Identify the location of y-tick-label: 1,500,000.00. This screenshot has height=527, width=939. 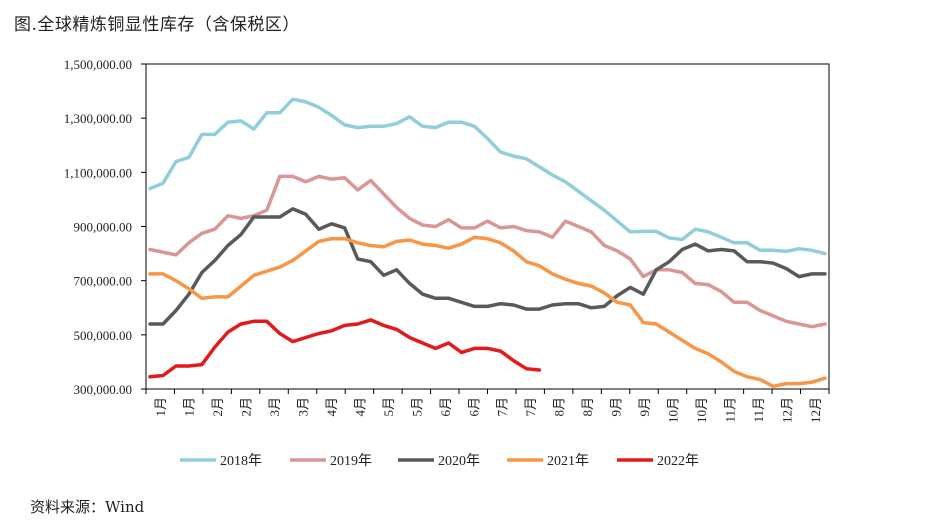
(98, 64).